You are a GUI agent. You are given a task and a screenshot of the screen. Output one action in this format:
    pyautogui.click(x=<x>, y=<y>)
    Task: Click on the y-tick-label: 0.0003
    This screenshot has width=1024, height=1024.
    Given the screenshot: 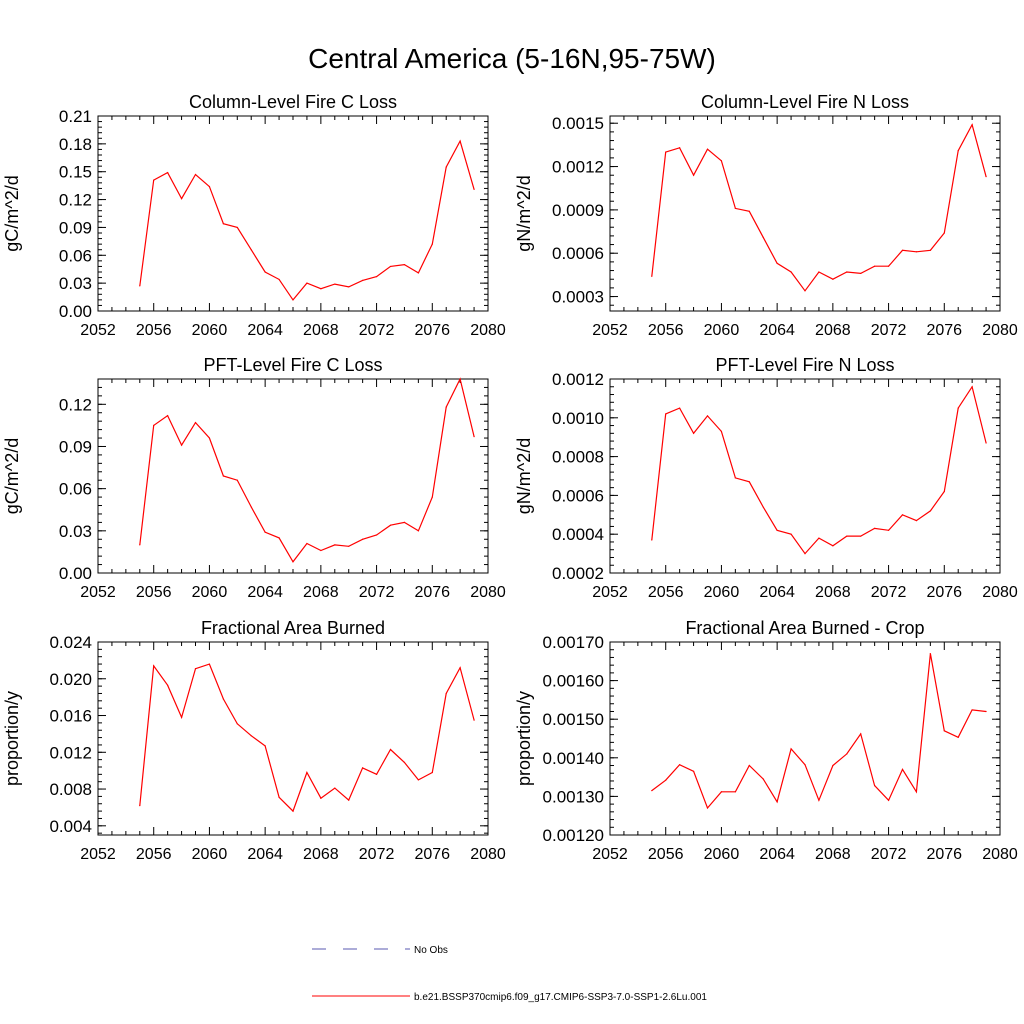 What is the action you would take?
    pyautogui.click(x=578, y=297)
    